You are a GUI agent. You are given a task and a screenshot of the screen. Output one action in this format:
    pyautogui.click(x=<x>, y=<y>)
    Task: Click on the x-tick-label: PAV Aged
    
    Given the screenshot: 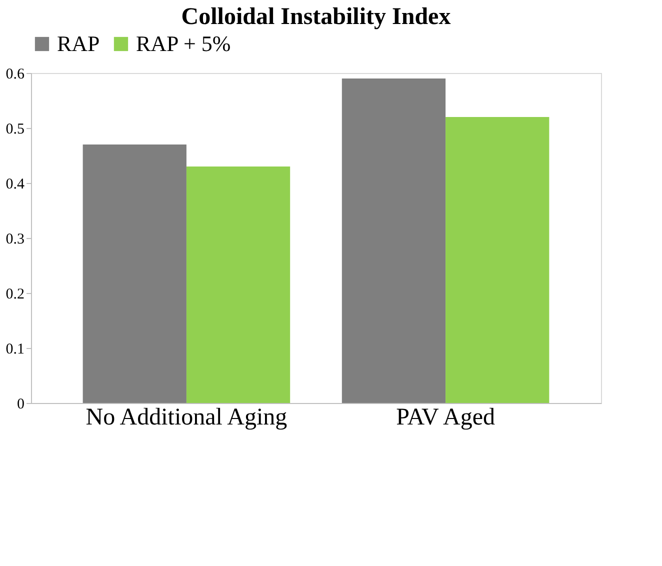 What is the action you would take?
    pyautogui.click(x=446, y=417)
    